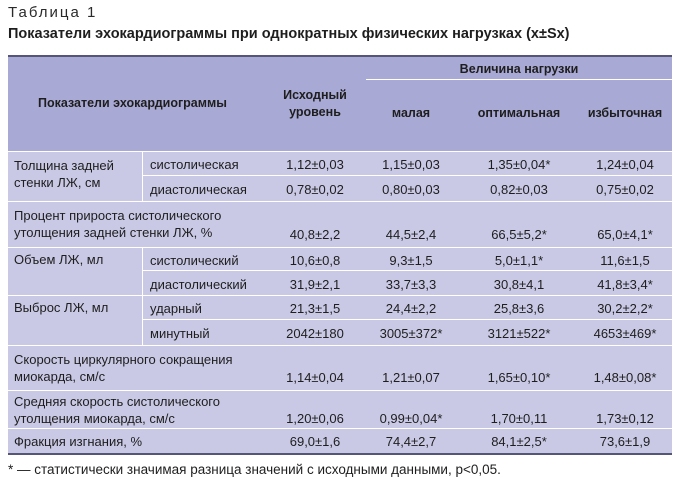  I want to click on header-load-divider, so click(519, 79).